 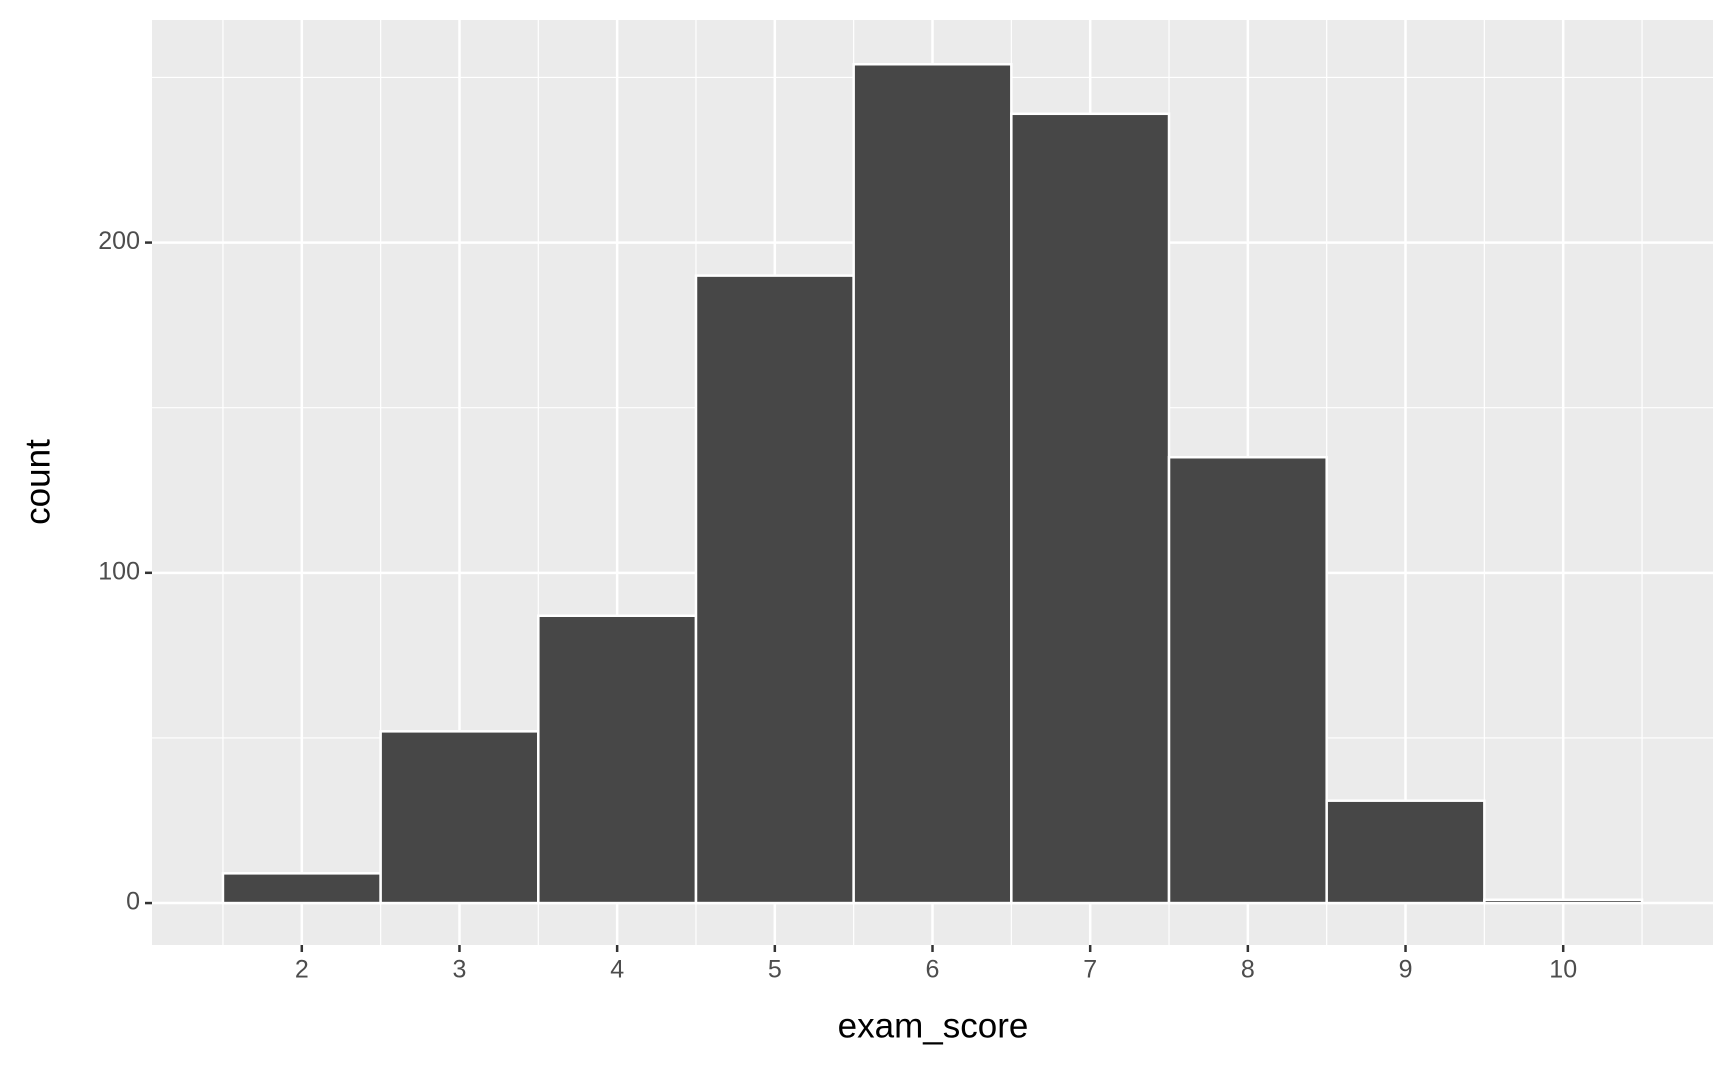 What do you see at coordinates (119, 241) in the screenshot?
I see `y-tick-label: 200` at bounding box center [119, 241].